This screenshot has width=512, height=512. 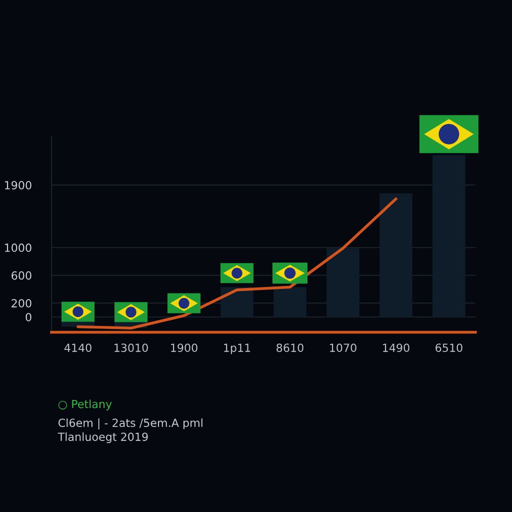 What do you see at coordinates (85, 405) in the screenshot?
I see `text: ○ Petlany` at bounding box center [85, 405].